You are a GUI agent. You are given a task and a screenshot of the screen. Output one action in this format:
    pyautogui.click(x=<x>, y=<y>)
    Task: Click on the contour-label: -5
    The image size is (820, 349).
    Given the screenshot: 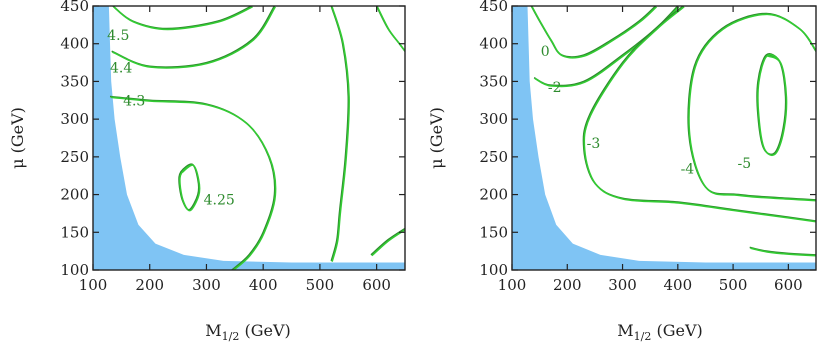 What is the action you would take?
    pyautogui.click(x=745, y=164)
    